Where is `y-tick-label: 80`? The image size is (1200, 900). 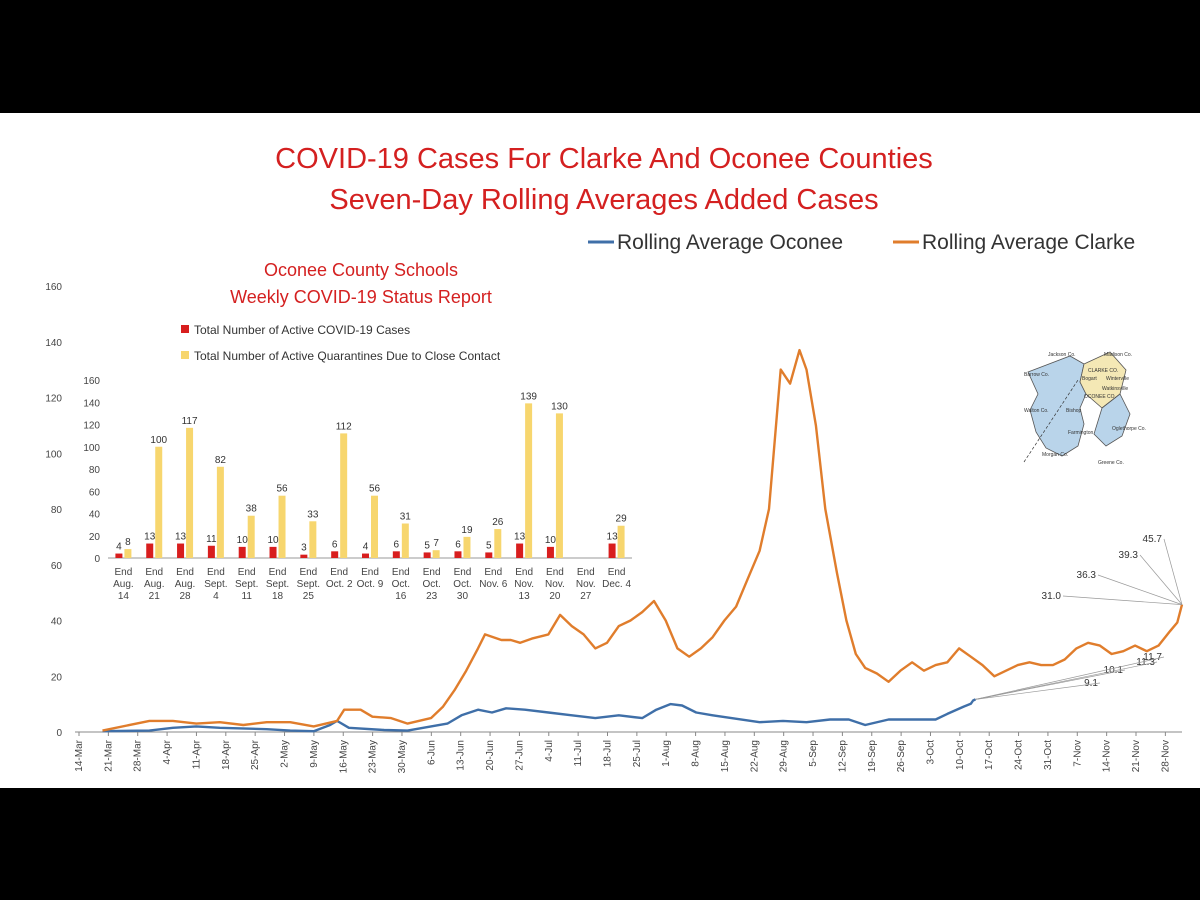
y-tick-label: 80 is located at coordinates (57, 510).